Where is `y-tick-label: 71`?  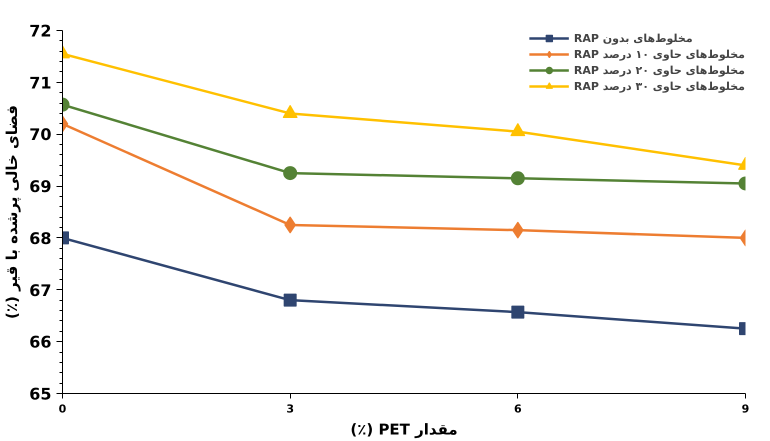
y-tick-label: 71 is located at coordinates (40, 82).